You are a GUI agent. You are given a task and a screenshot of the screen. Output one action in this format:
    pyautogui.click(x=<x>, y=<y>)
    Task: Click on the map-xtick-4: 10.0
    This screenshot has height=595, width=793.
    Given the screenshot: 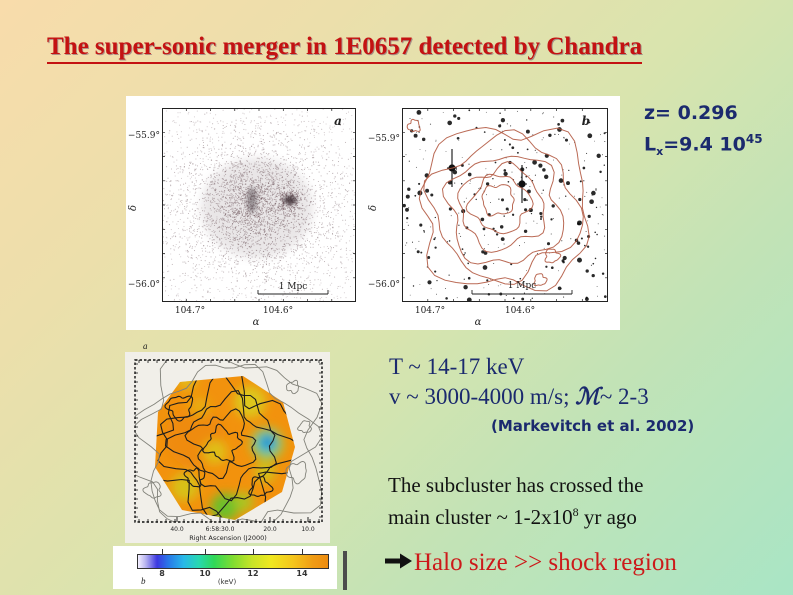 What is the action you would take?
    pyautogui.click(x=308, y=529)
    